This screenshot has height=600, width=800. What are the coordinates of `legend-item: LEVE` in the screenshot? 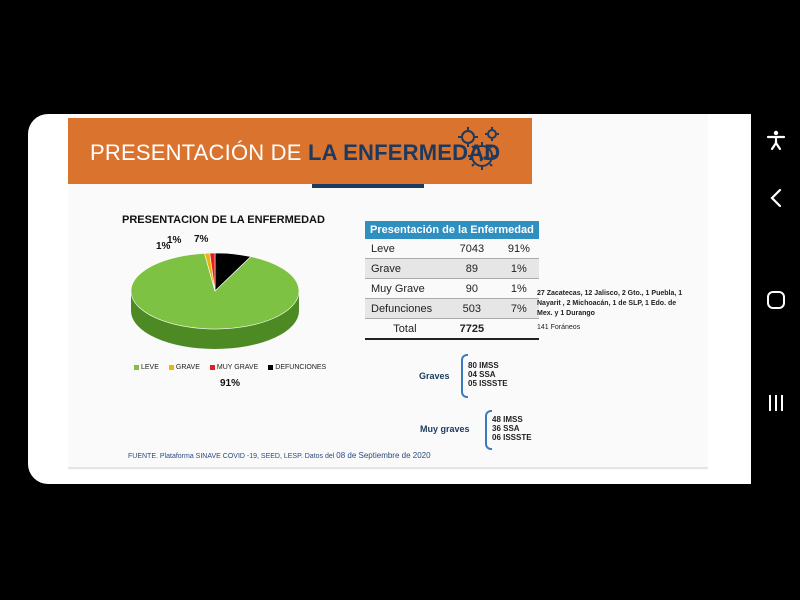 It's located at (146, 367).